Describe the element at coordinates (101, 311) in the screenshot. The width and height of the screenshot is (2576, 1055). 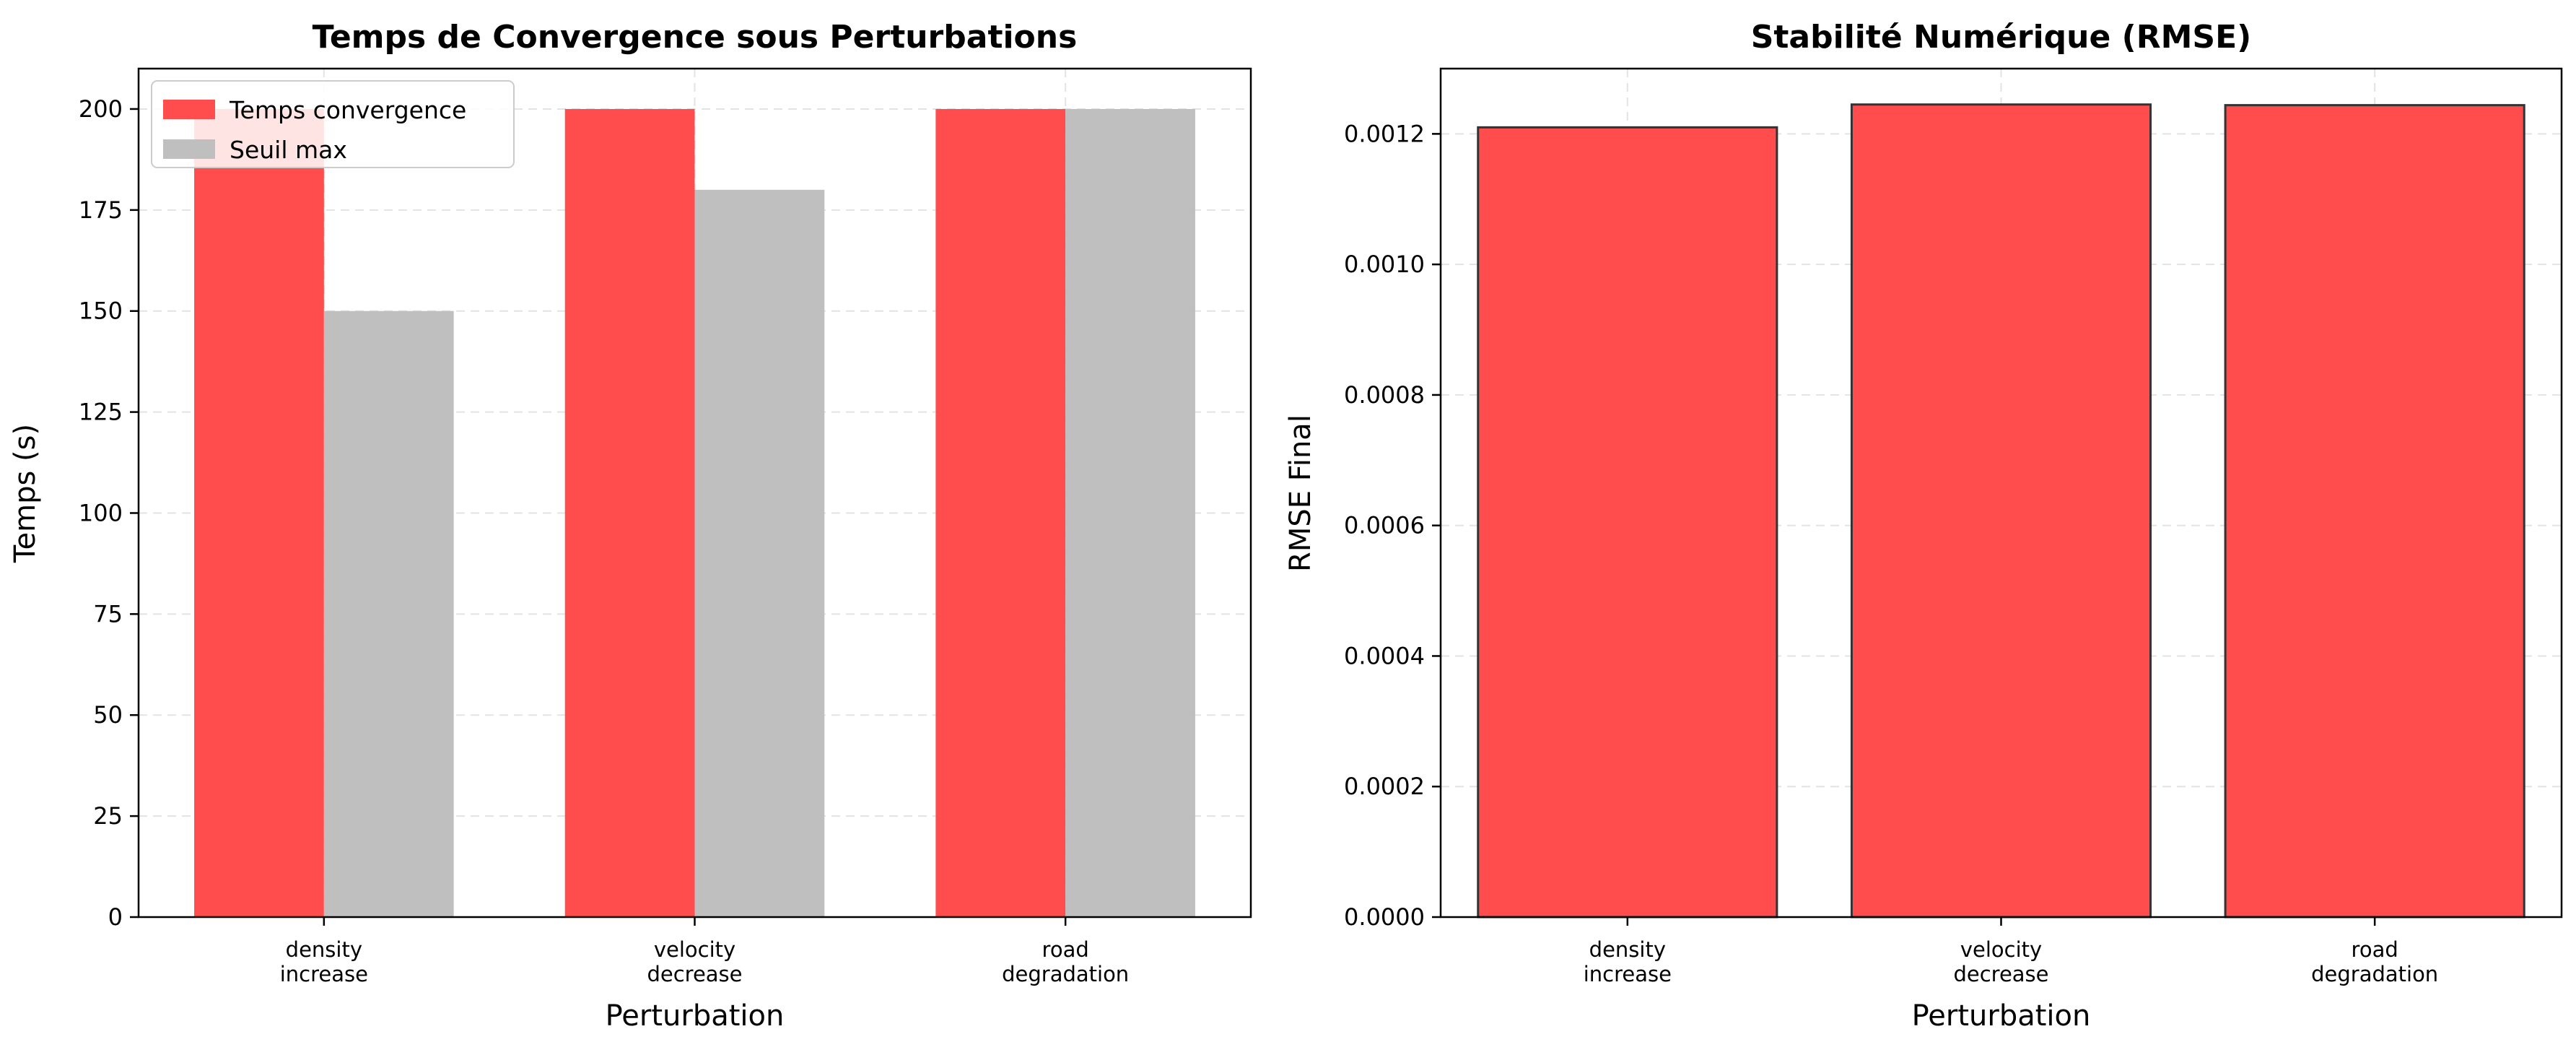
I see `y-tick-label: 150` at that location.